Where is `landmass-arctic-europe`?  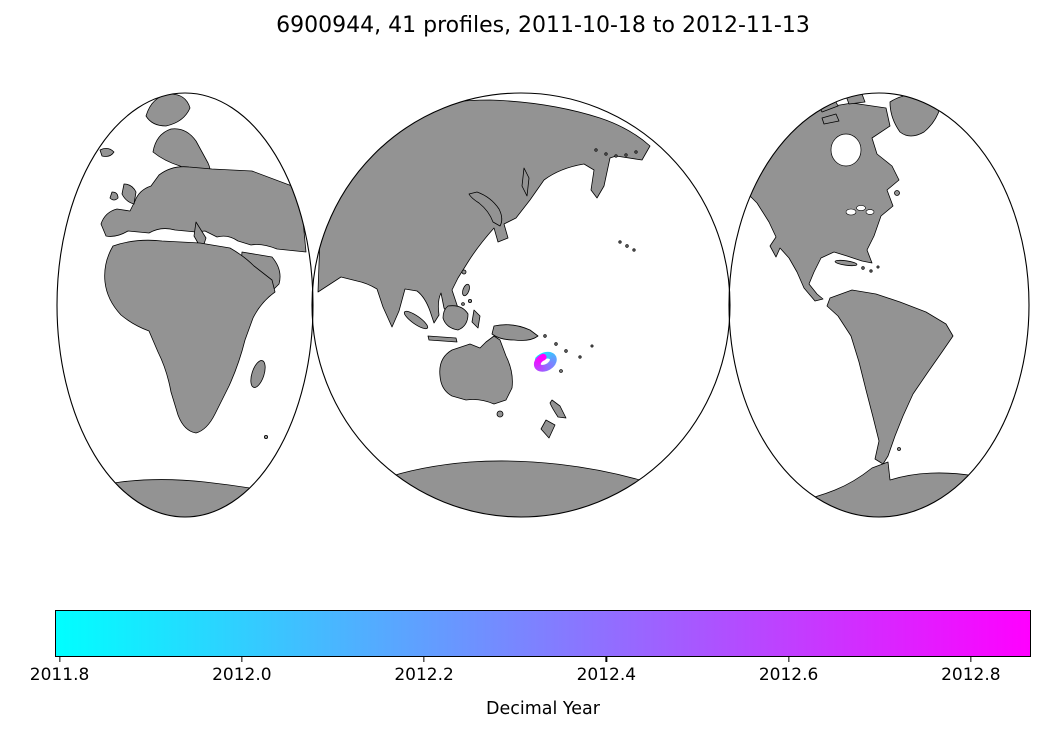 landmass-arctic-europe is located at coordinates (168, 110).